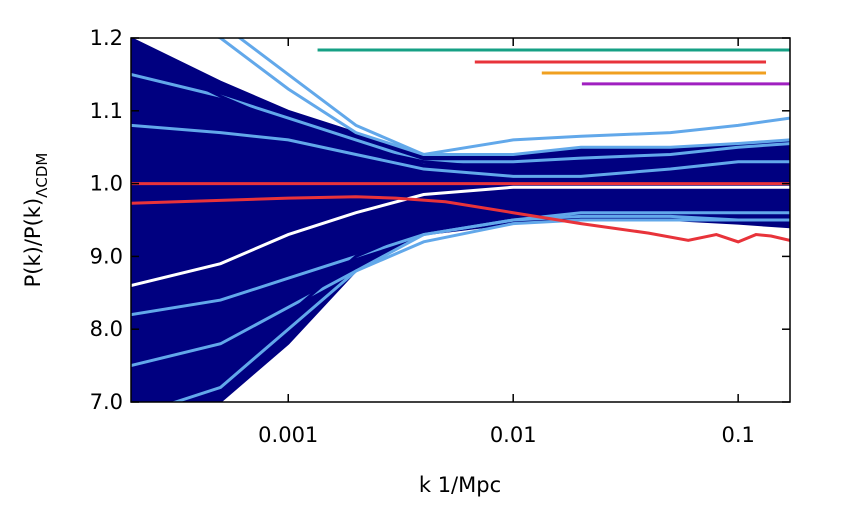 This screenshot has height=506, width=843. Describe the element at coordinates (737, 435) in the screenshot. I see `x-tick-label: 0.1` at that location.